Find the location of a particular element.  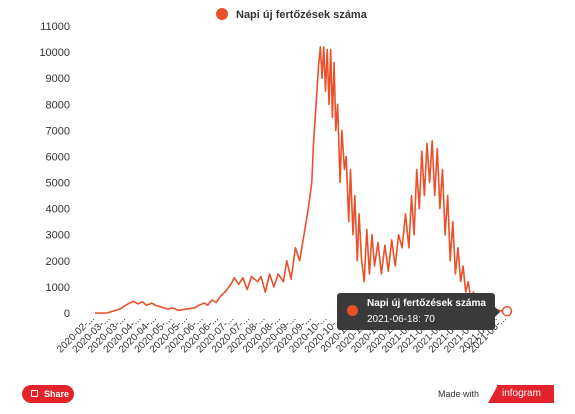

y-tick-label: 8000 is located at coordinates (58, 105).